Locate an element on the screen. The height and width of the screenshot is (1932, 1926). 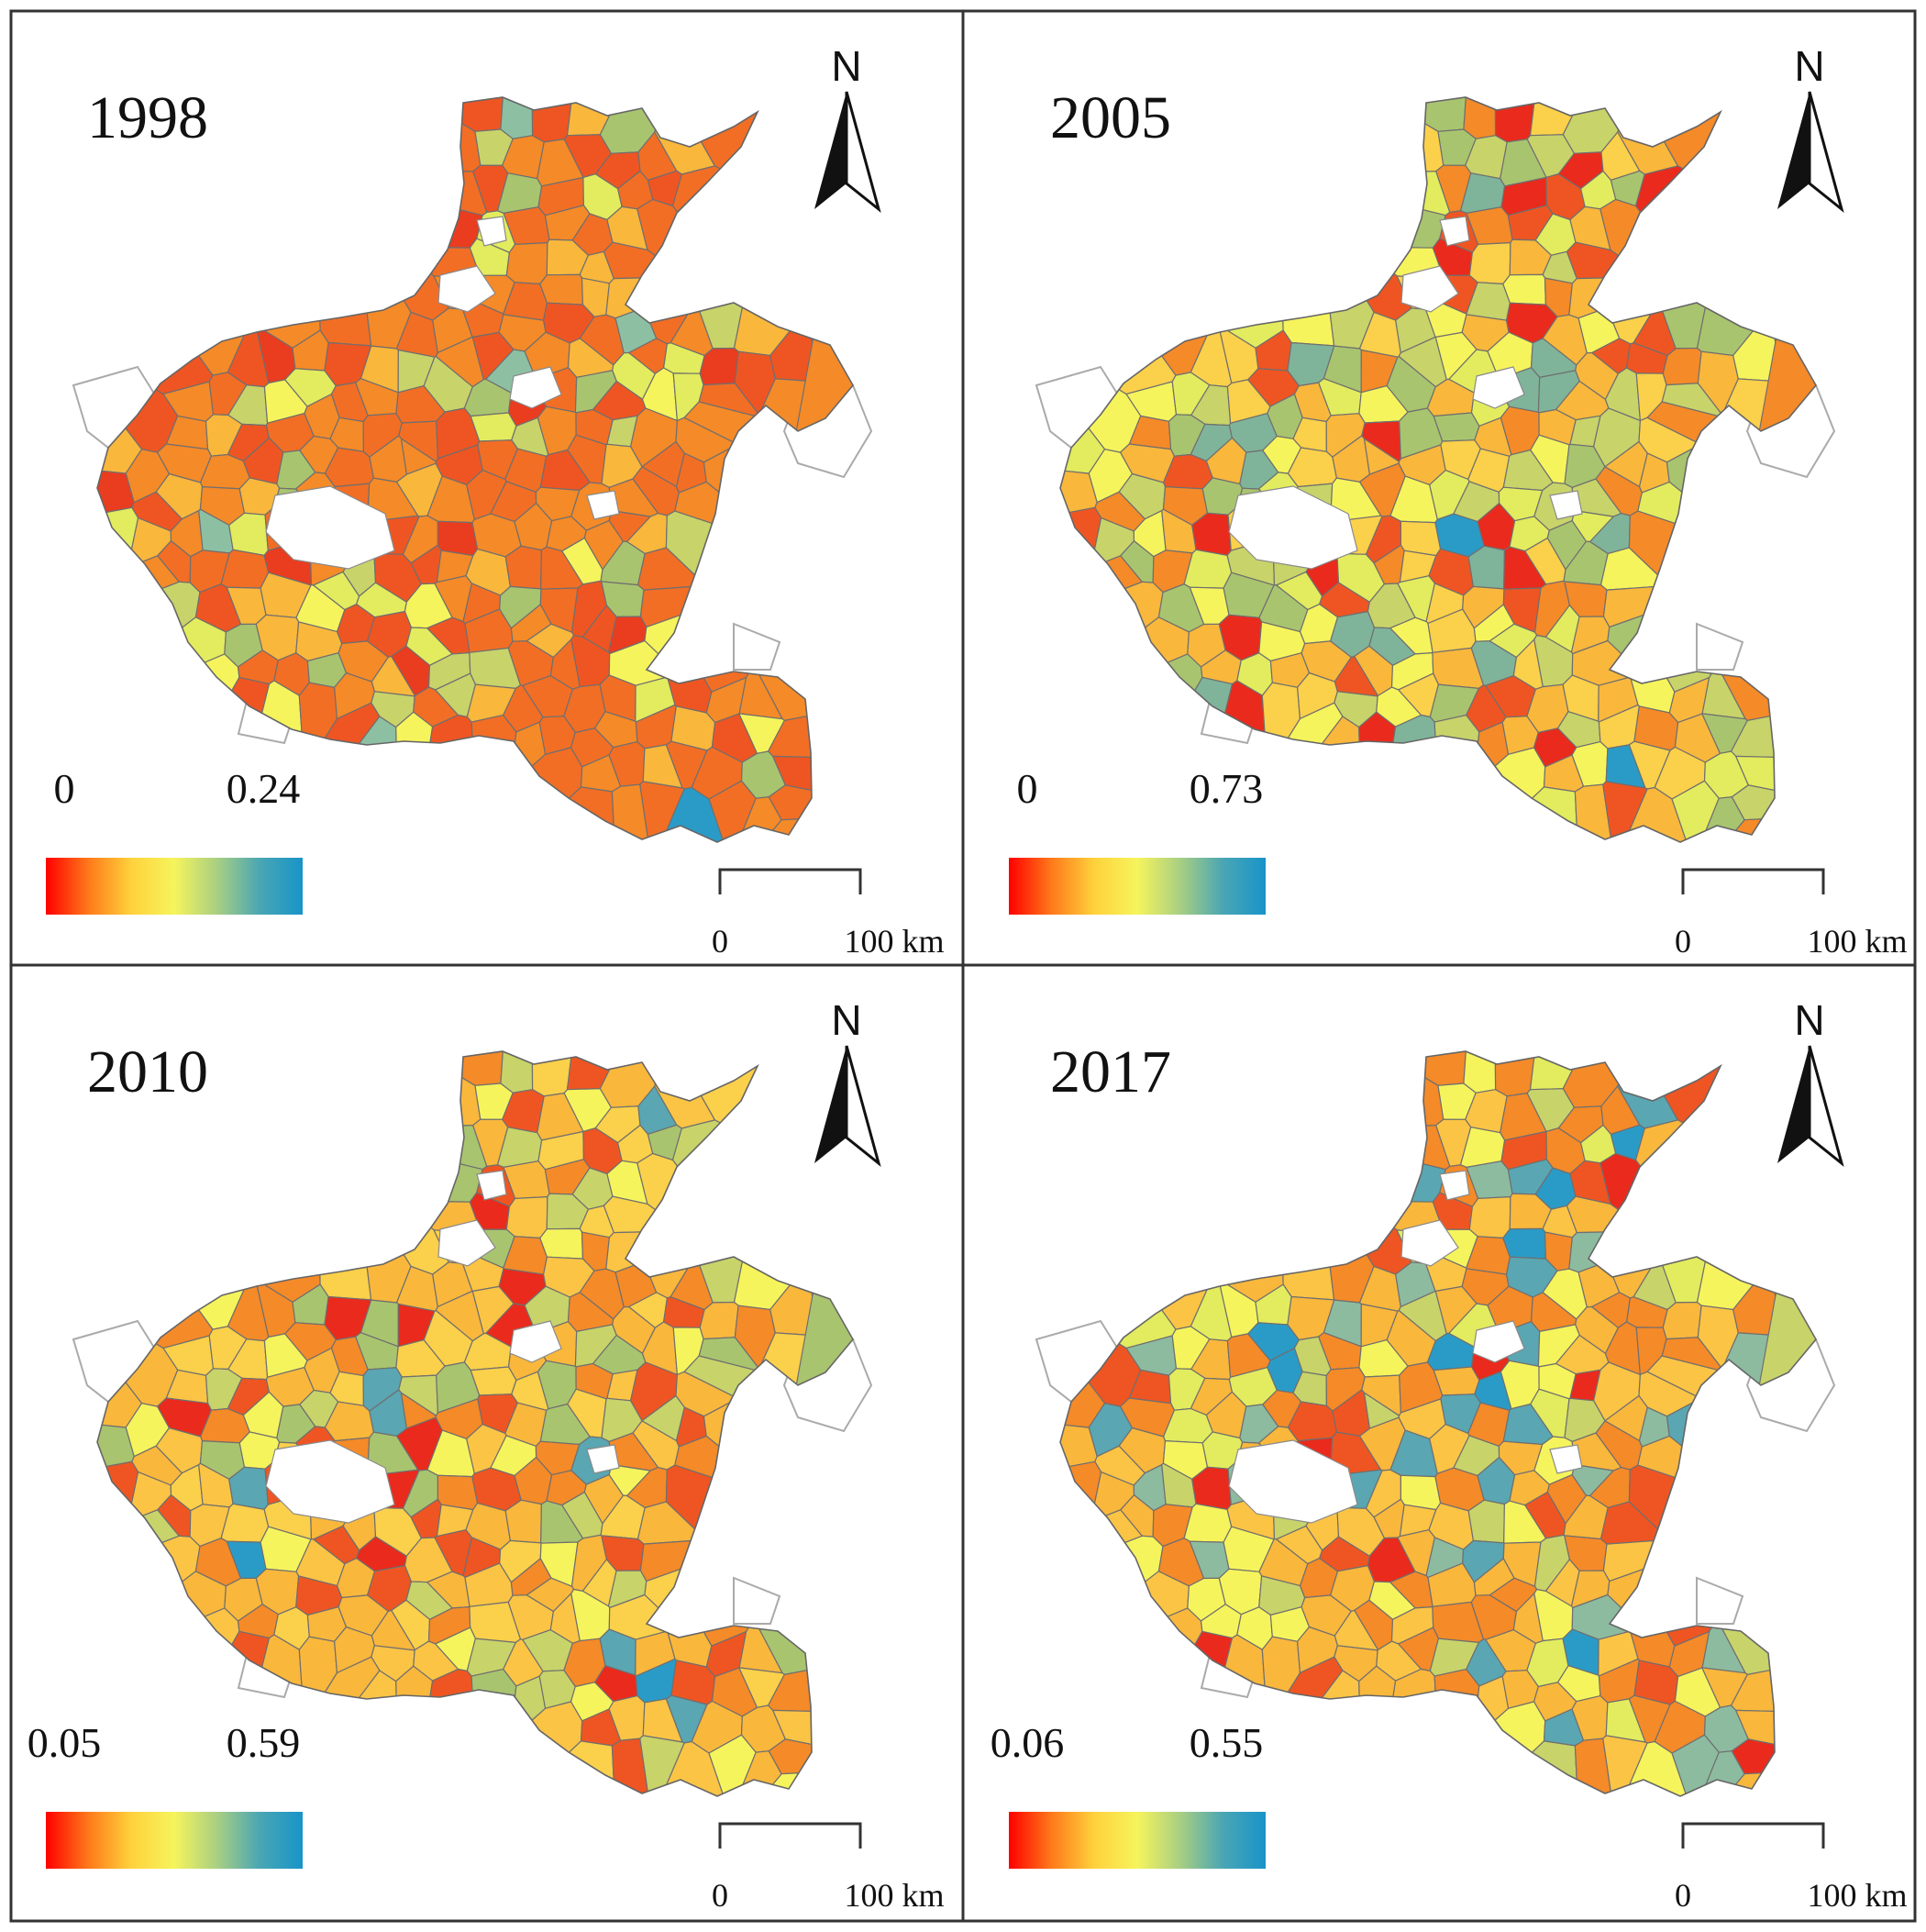
scale-bar-line is located at coordinates (790, 881).